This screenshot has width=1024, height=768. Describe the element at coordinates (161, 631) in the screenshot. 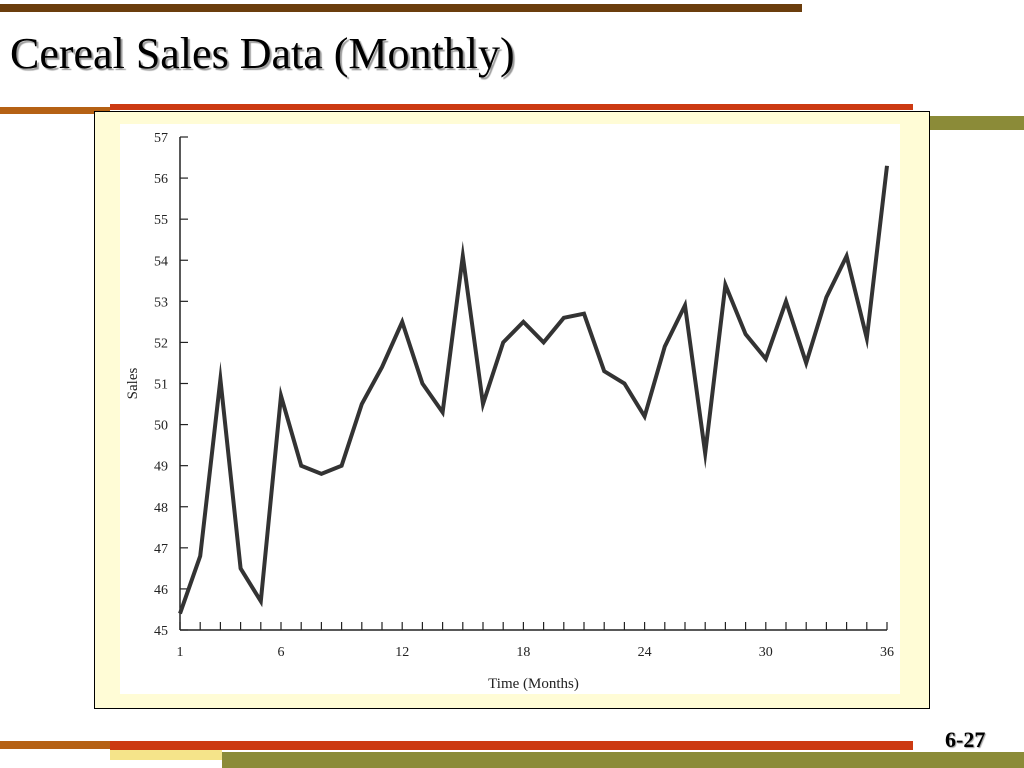

I see `y-tick-label: 45` at that location.